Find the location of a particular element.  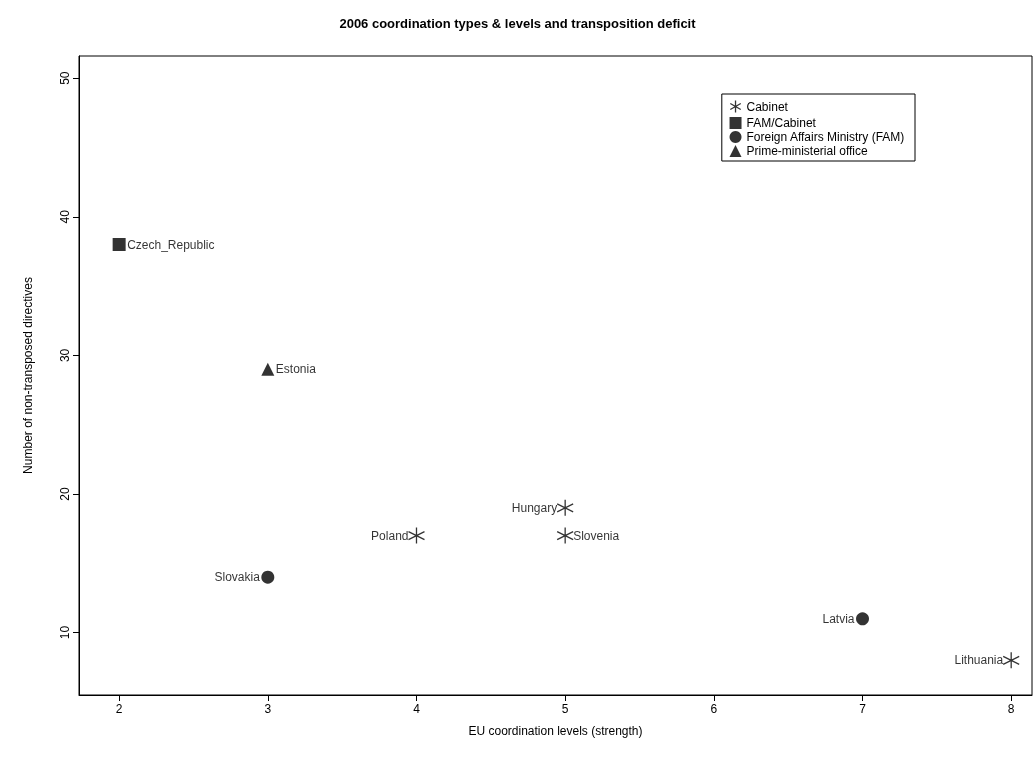

legend-label: FAM/Cabinet is located at coordinates (781, 123).